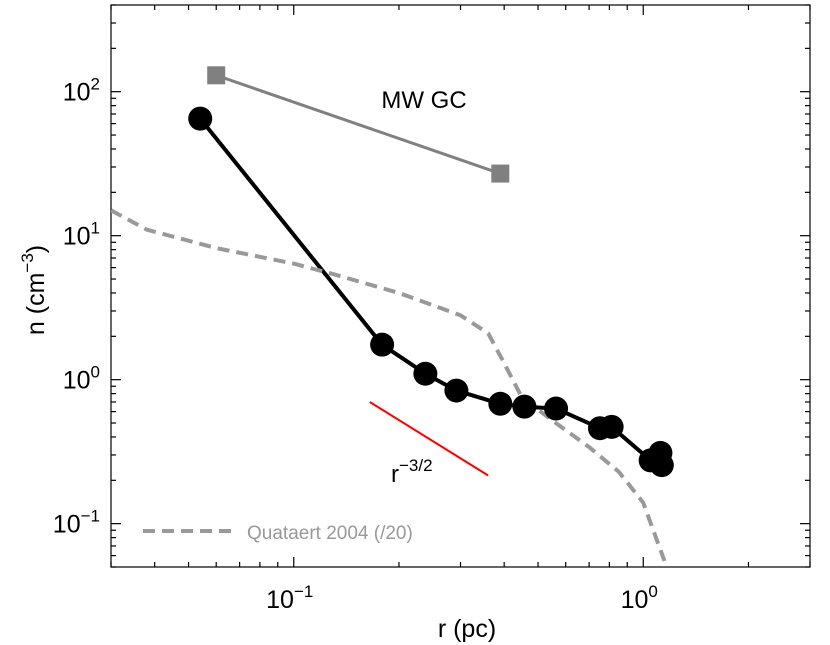 The image size is (830, 645). What do you see at coordinates (27, 262) in the screenshot?
I see `y-axis-label-exponent: −3` at bounding box center [27, 262].